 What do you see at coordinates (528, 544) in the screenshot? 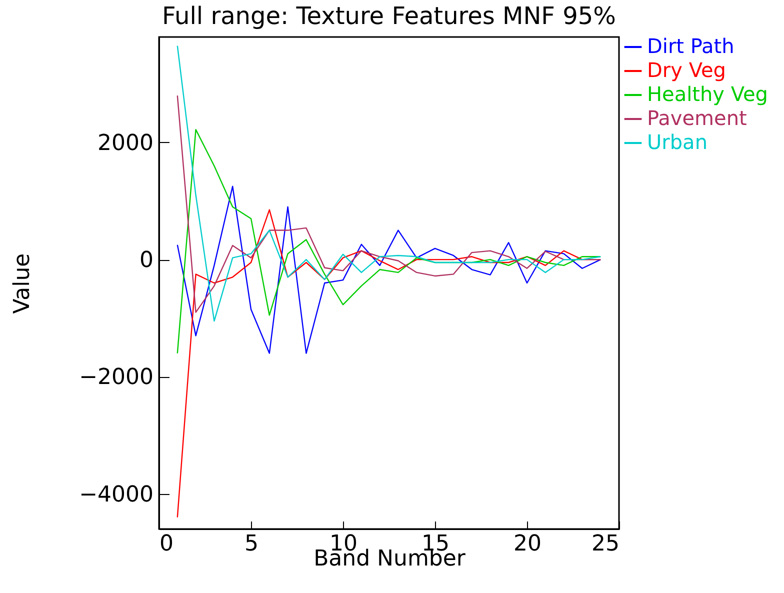
I see `x-tick-label: 20` at bounding box center [528, 544].